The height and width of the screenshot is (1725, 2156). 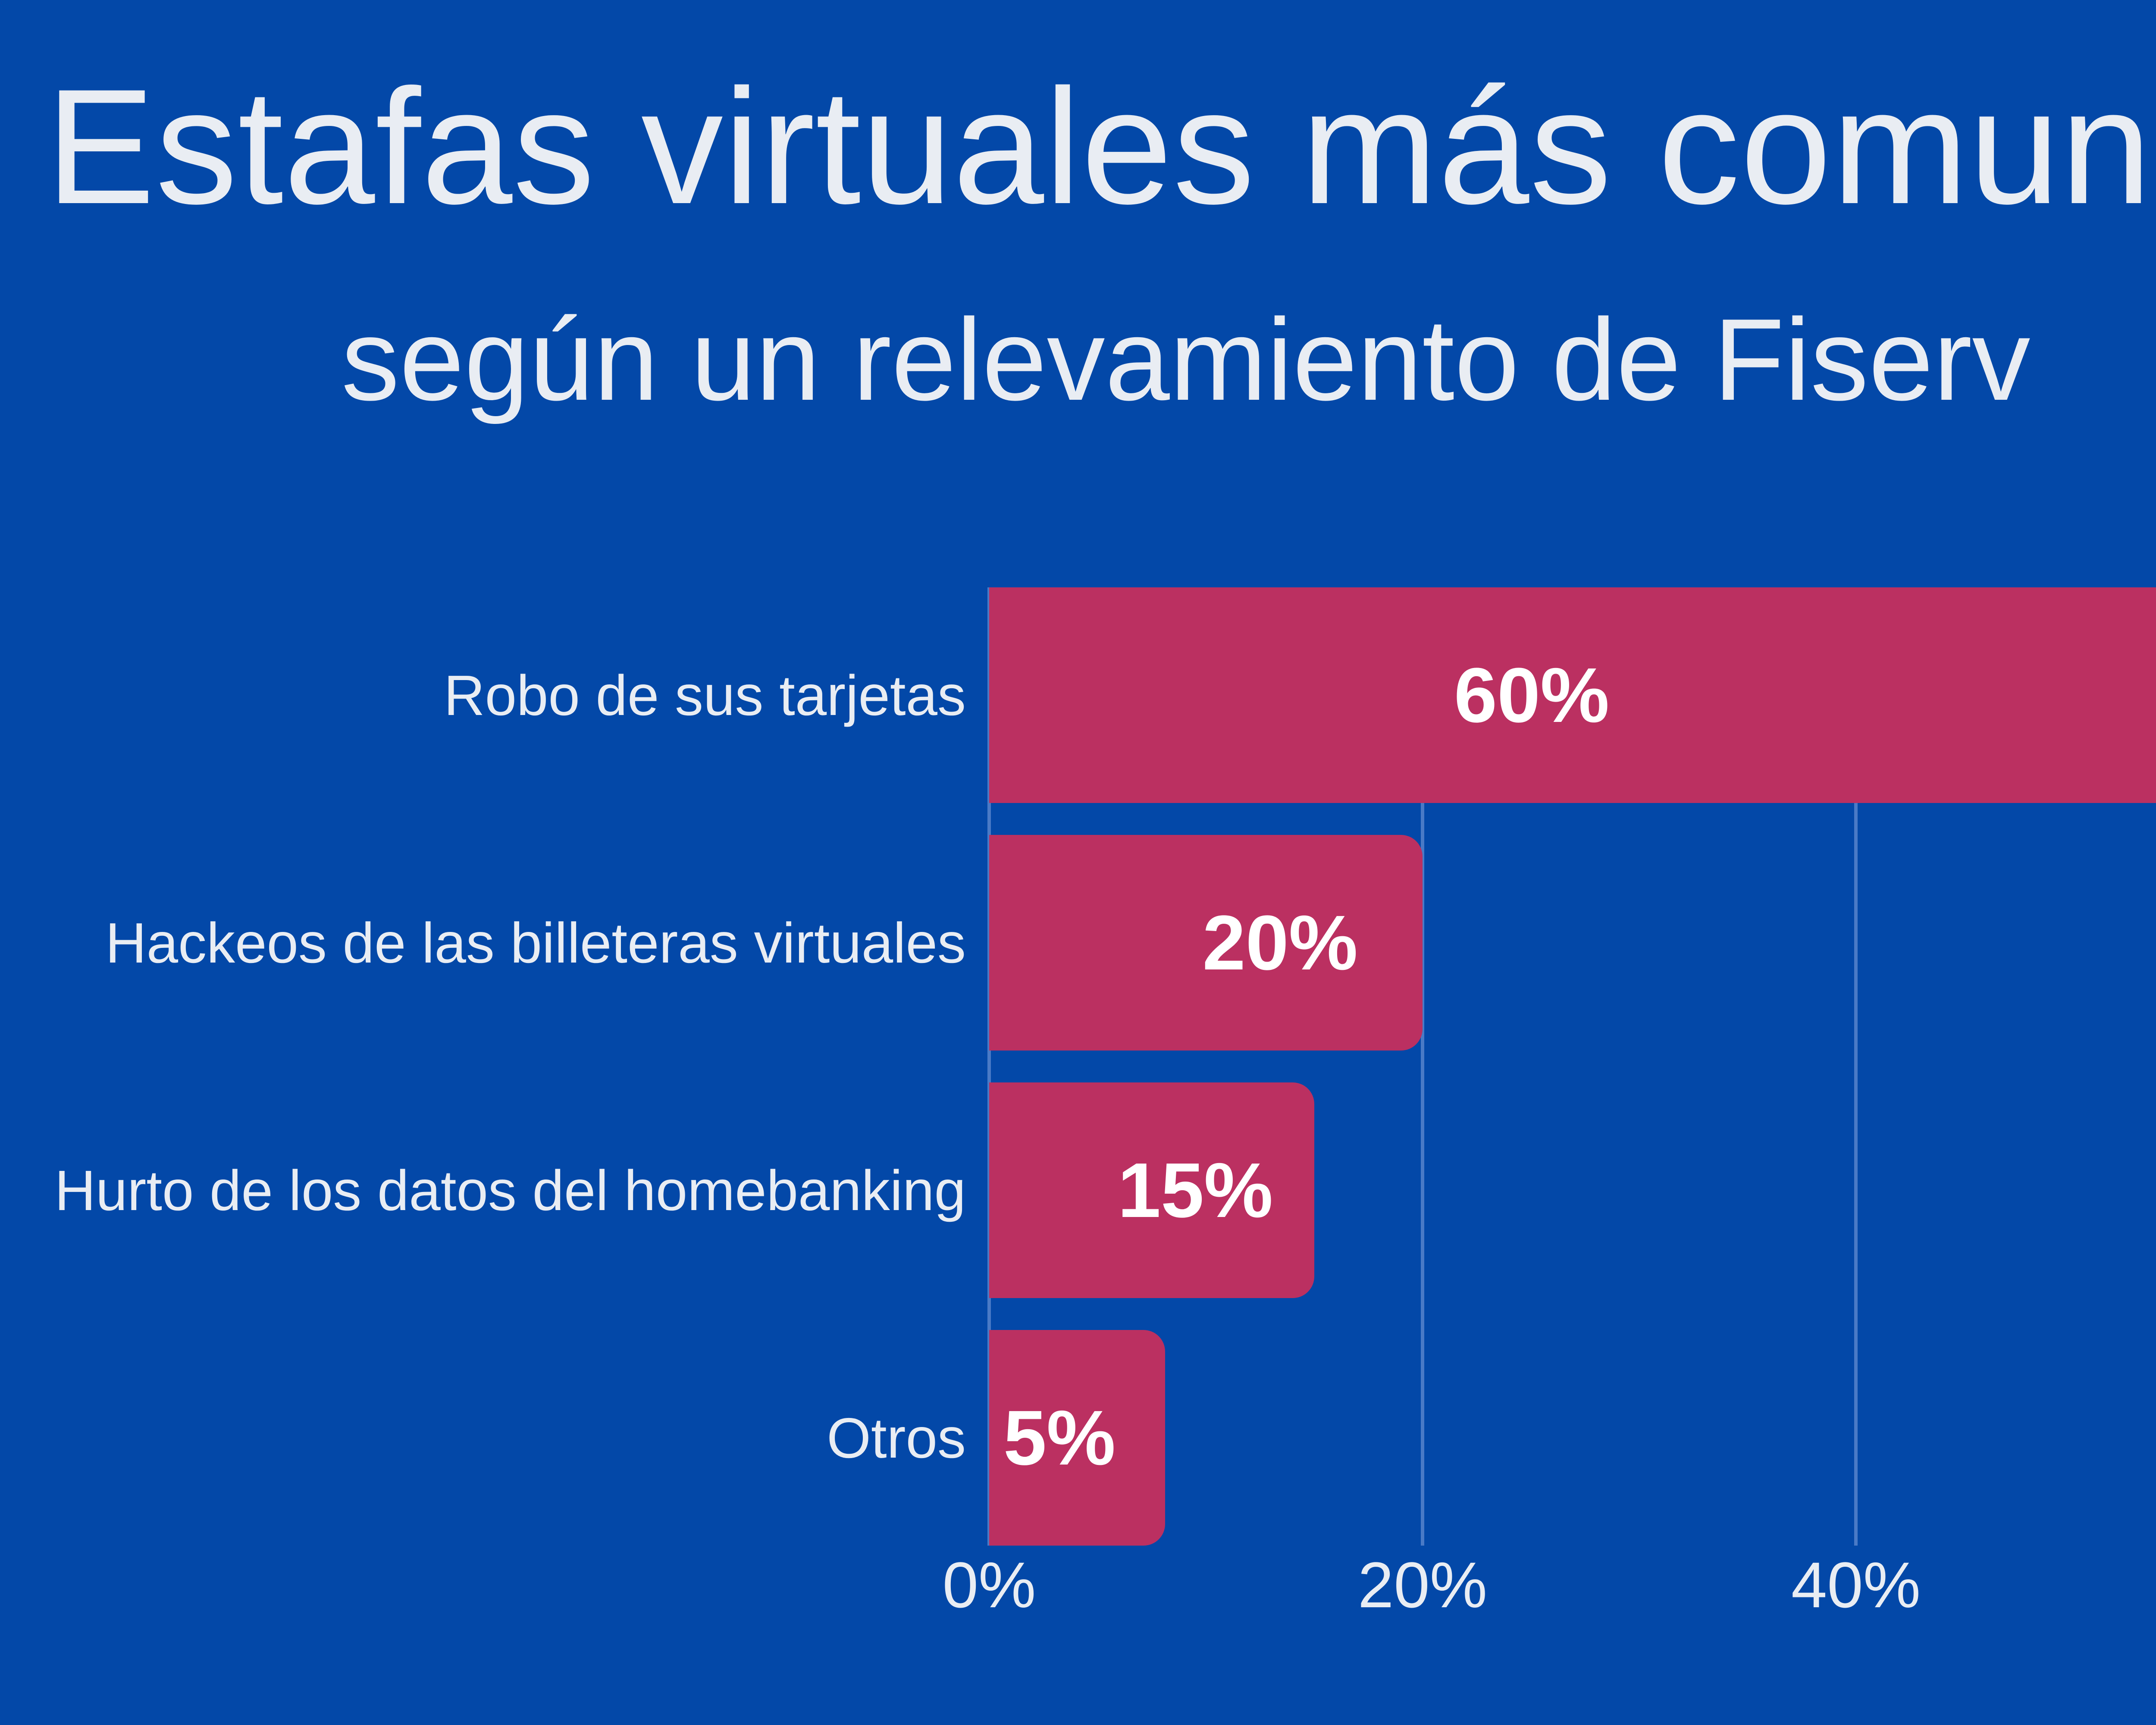 I want to click on bar-value-label: 20%, so click(x=1280, y=942).